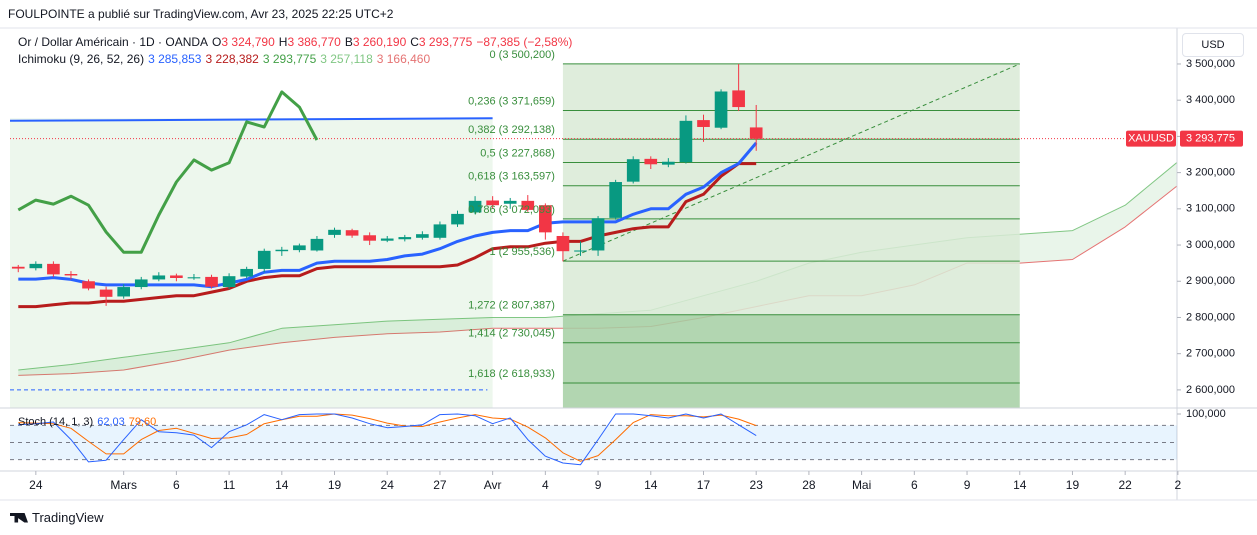 This screenshot has height=535, width=1257. I want to click on fib-label: 1,272 (2 807,387), so click(511, 306).